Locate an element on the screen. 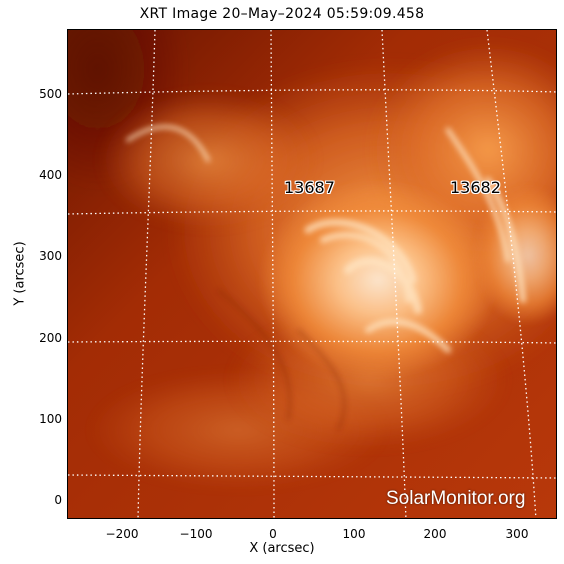 The height and width of the screenshot is (564, 564). y-tick-label: 300 is located at coordinates (50, 256).